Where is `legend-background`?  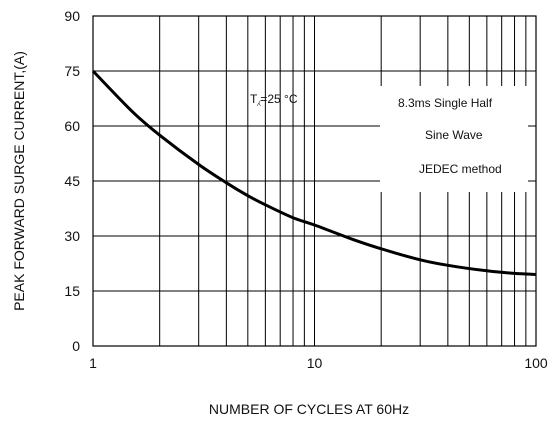
legend-background is located at coordinates (454, 139).